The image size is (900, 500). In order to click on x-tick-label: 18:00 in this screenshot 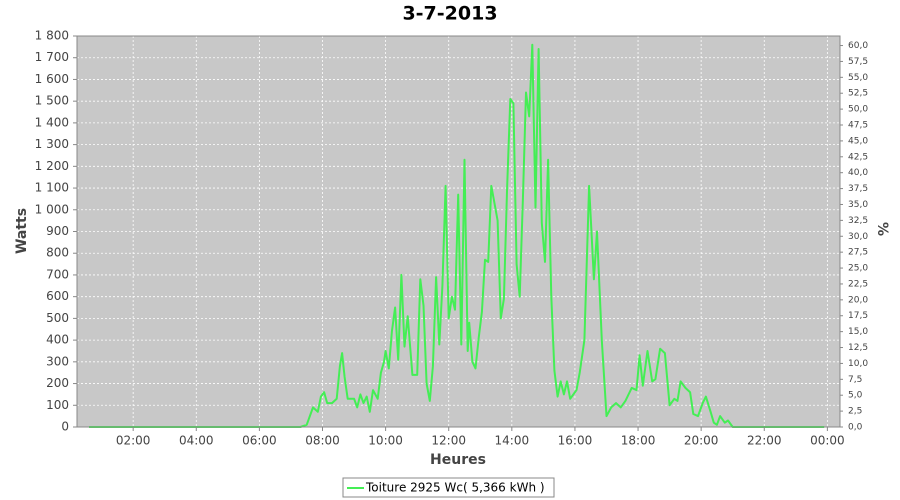, I will do `click(638, 441)`.